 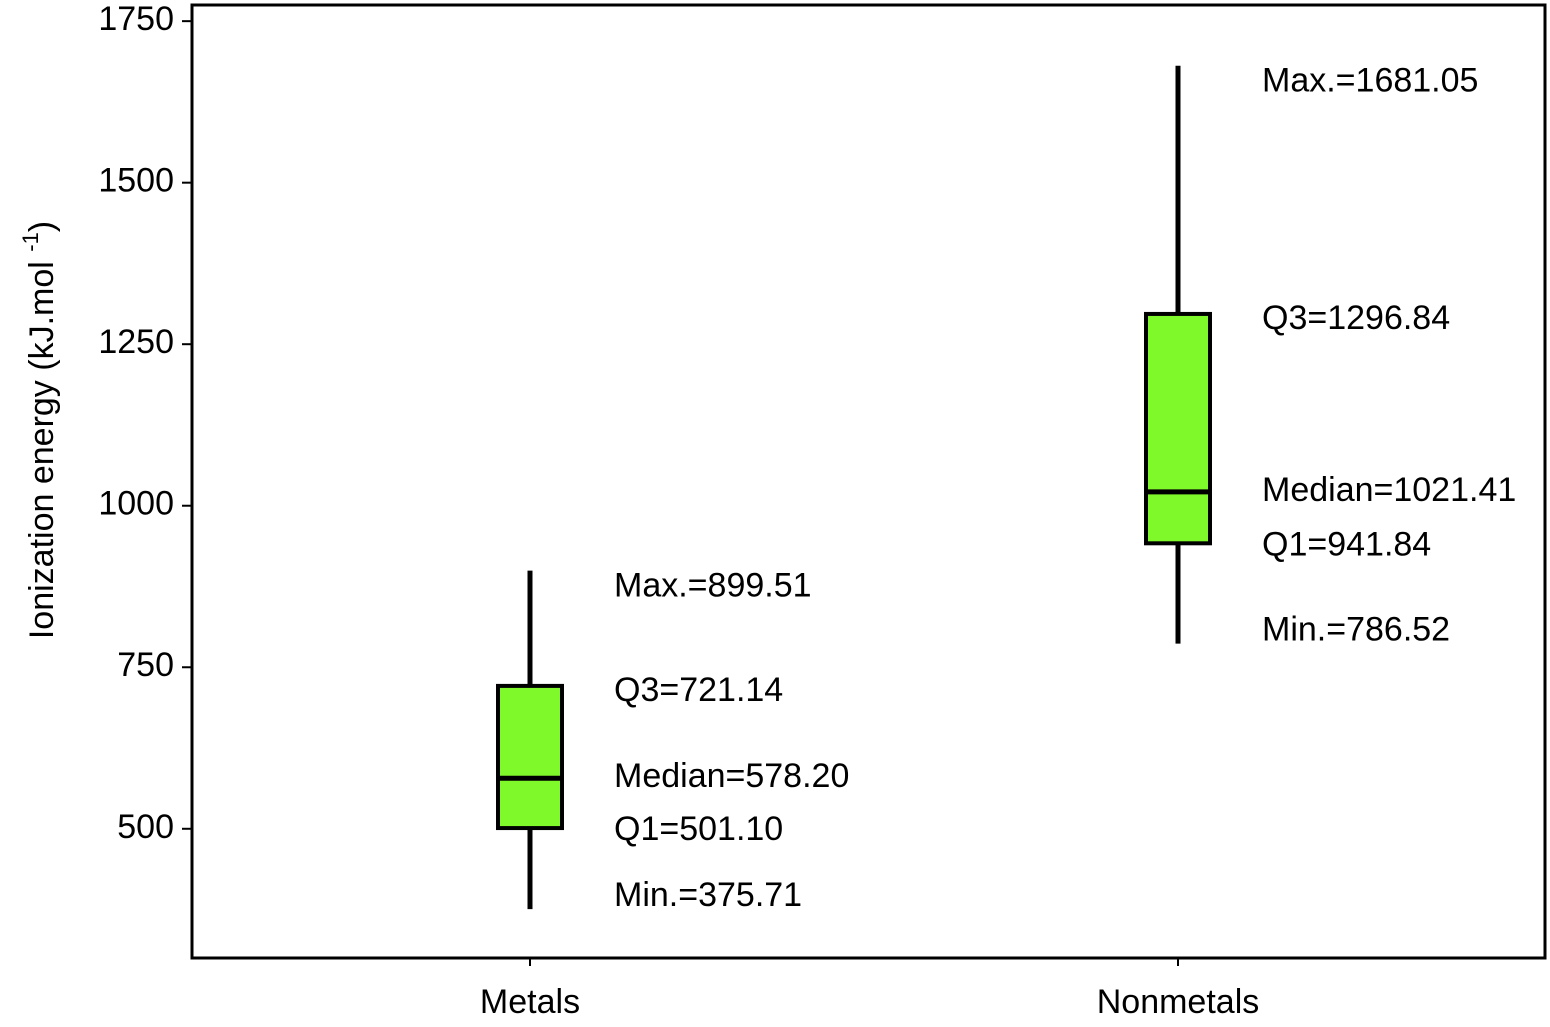 I want to click on value-label: Q3=721.14, so click(x=698, y=690).